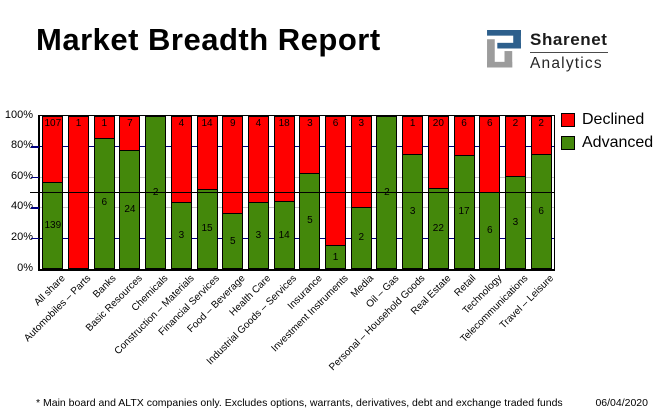  Describe the element at coordinates (21, 236) in the screenshot. I see `y-tick-label-20: 20%` at that location.